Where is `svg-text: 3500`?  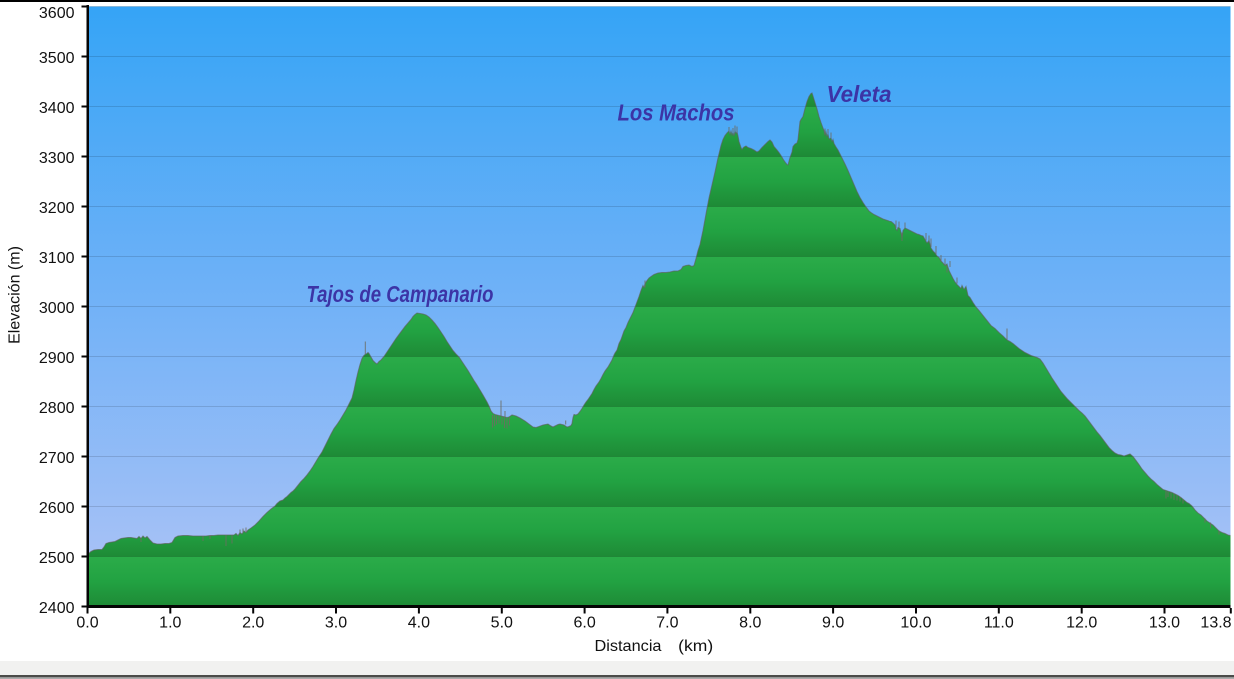 svg-text: 3500 is located at coordinates (57, 58).